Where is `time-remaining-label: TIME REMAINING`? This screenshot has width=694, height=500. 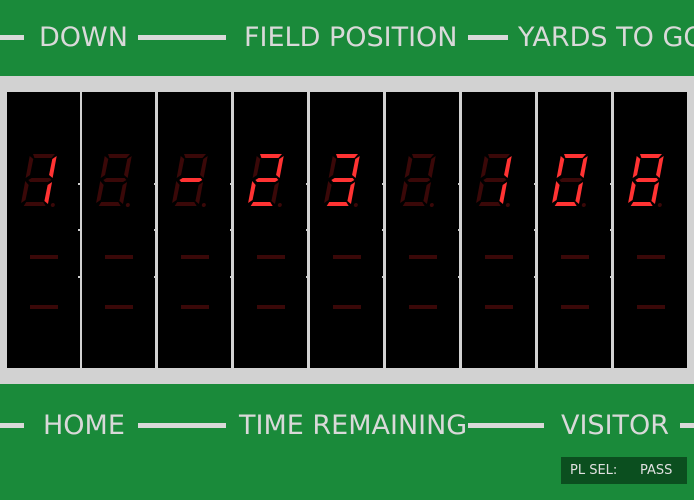
time-remaining-label: TIME REMAINING is located at coordinates (353, 425).